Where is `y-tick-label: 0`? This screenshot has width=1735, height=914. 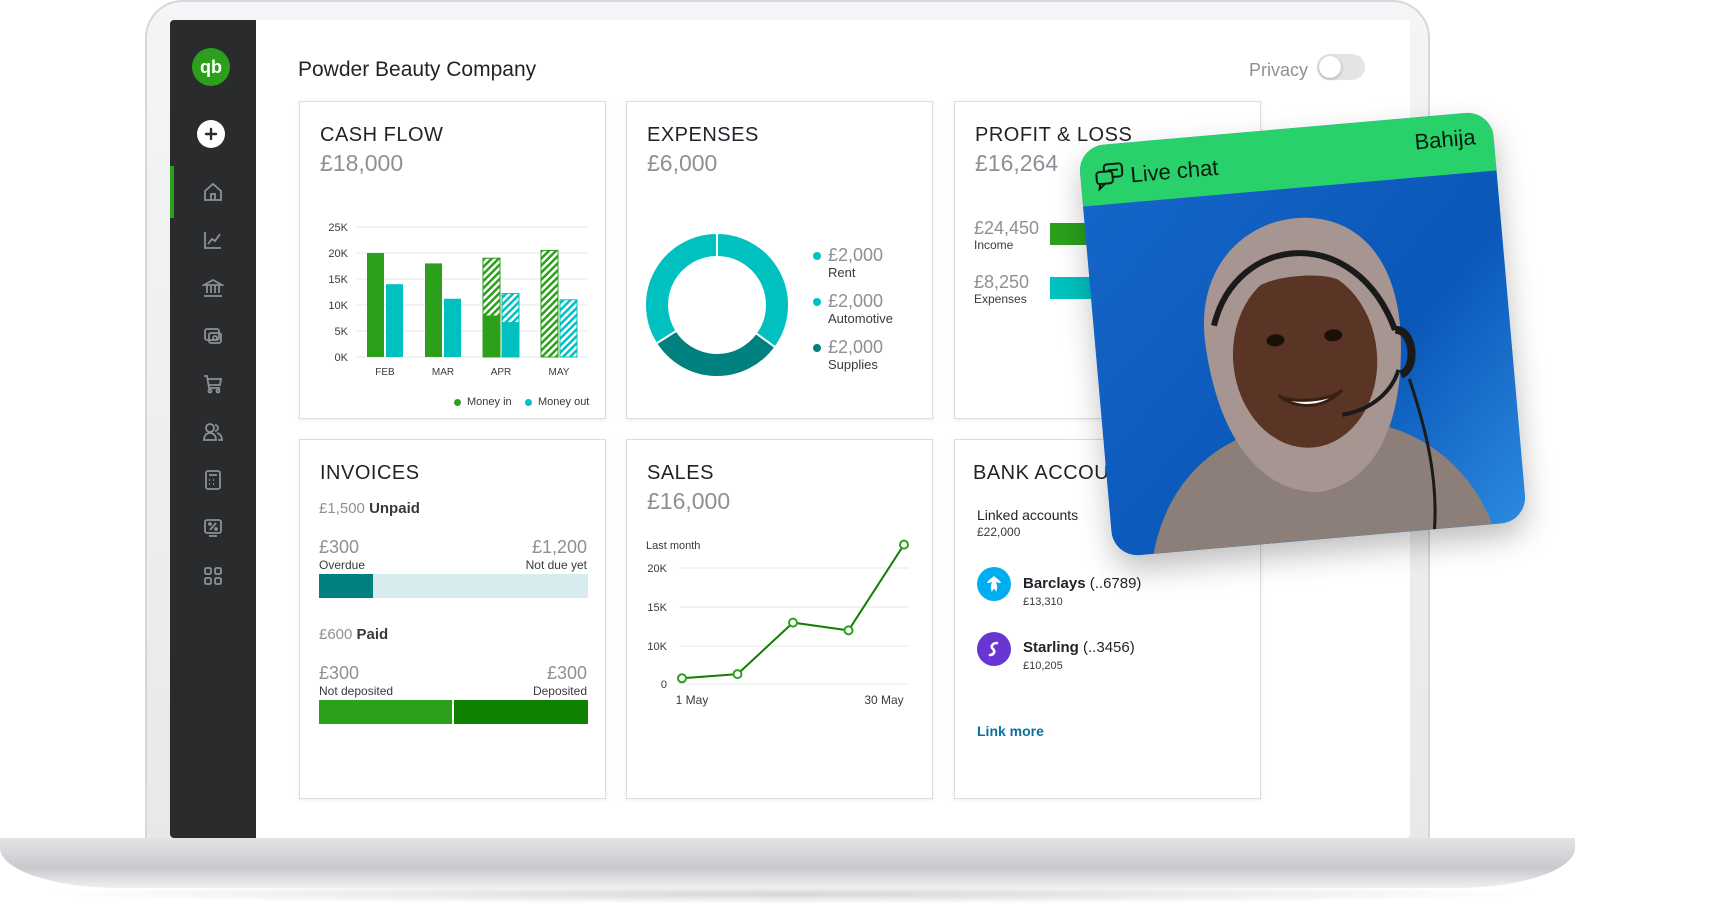 y-tick-label: 0 is located at coordinates (664, 685).